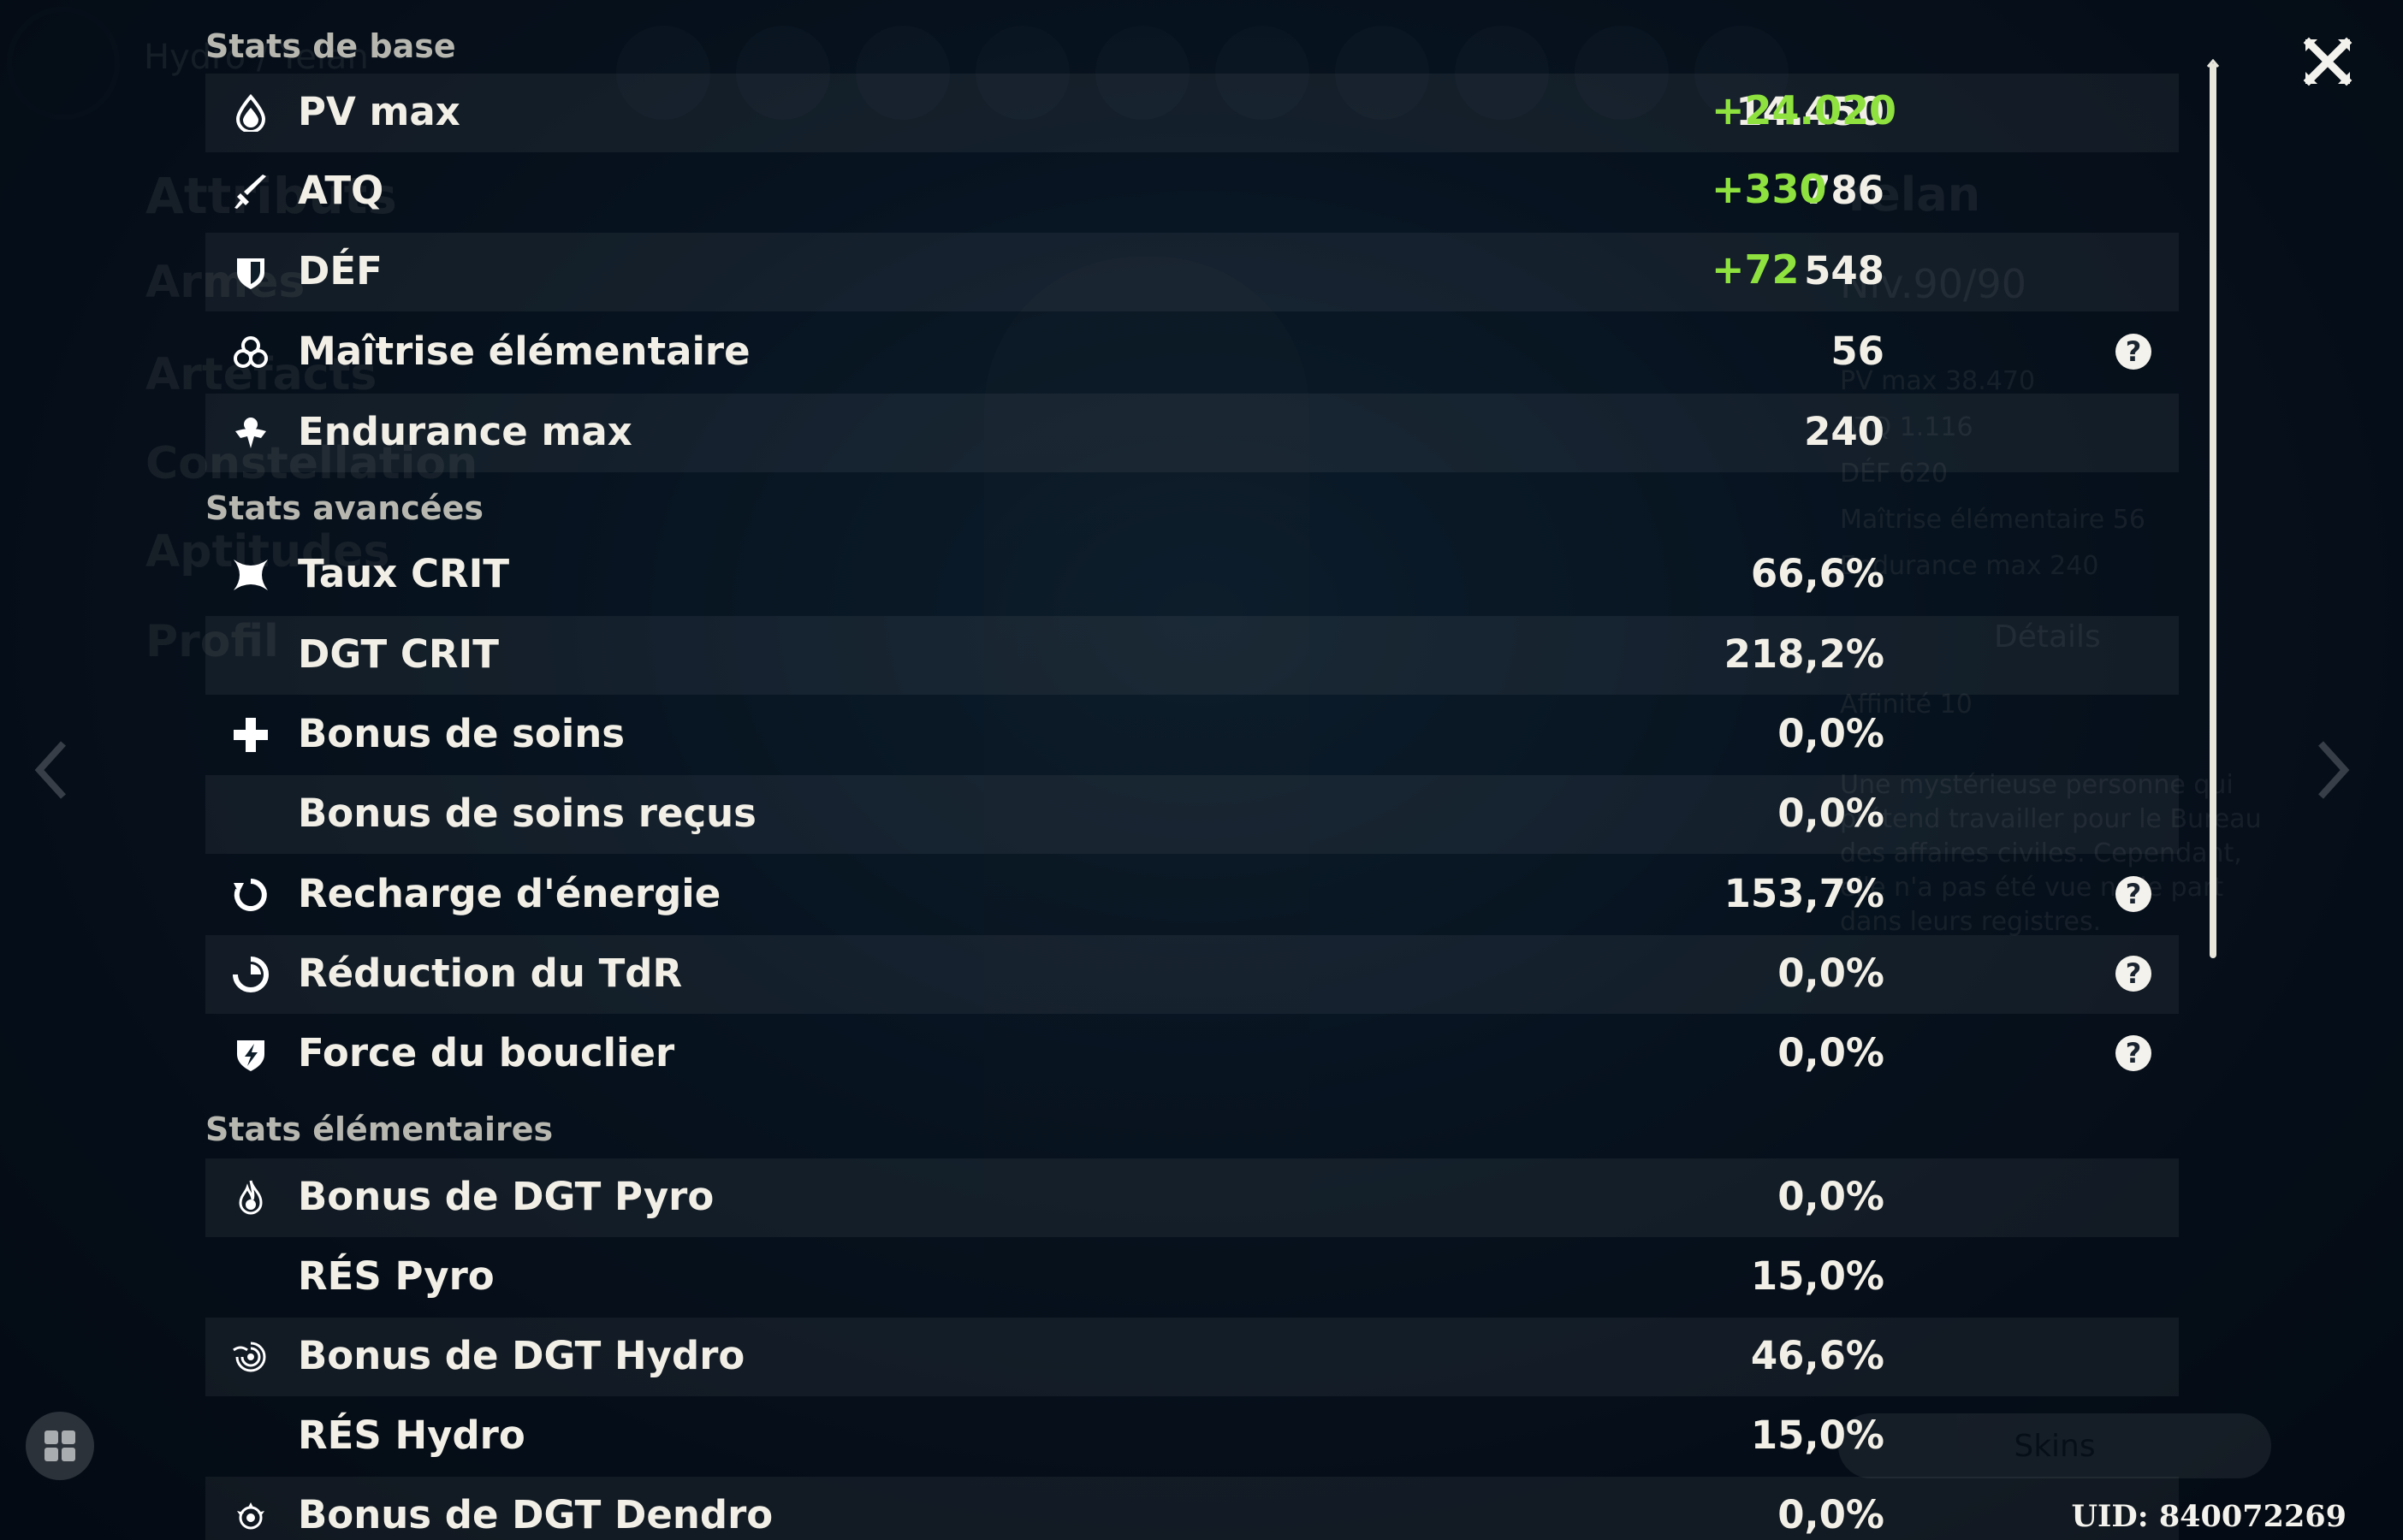  What do you see at coordinates (1192, 974) in the screenshot?
I see `stat-row-cd-reduction: Réduction du TdR 0,0% ?` at bounding box center [1192, 974].